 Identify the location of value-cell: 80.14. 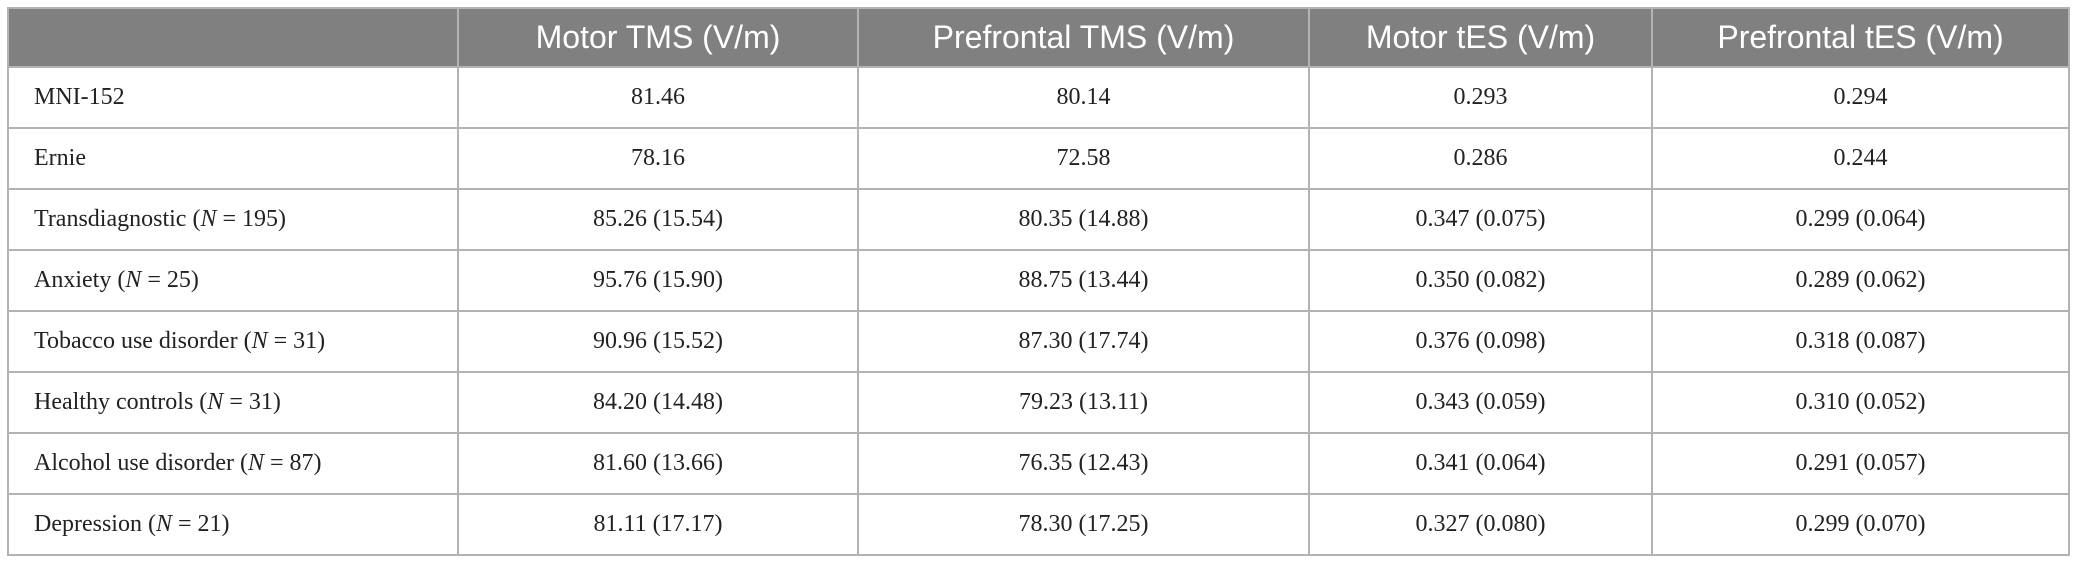
(1083, 97).